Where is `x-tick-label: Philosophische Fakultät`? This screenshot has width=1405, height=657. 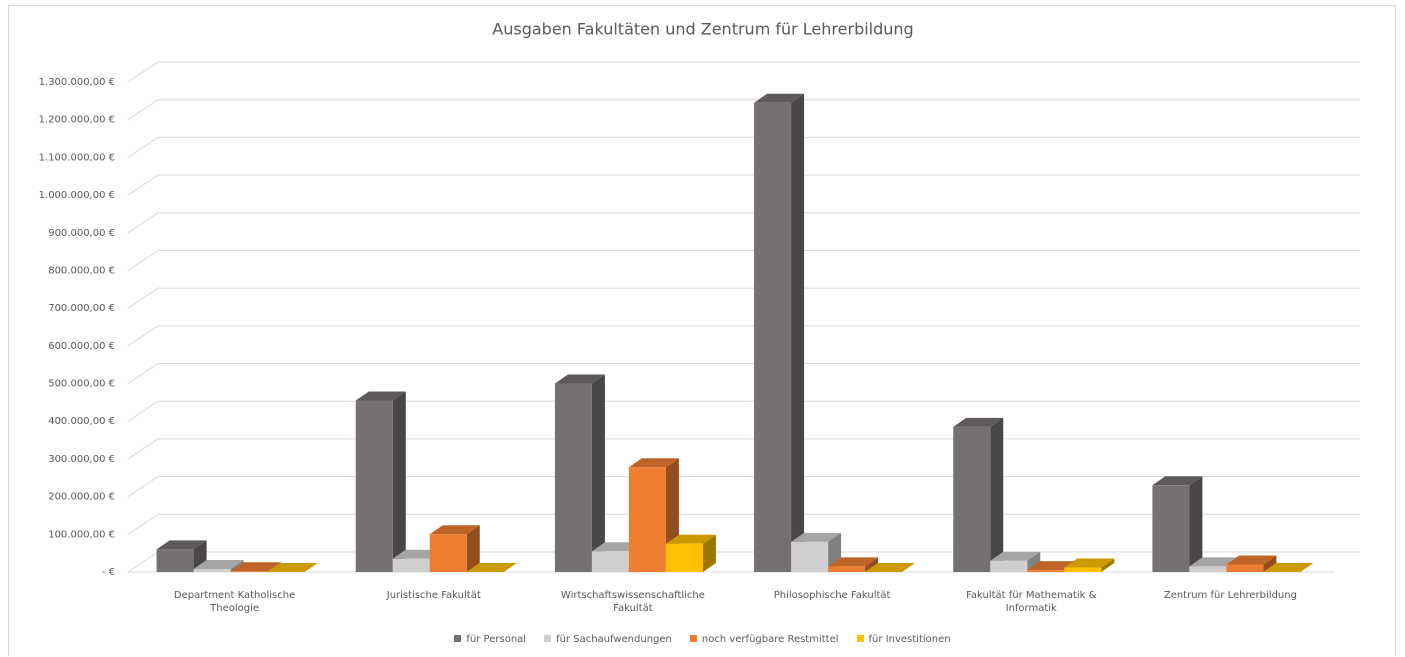
x-tick-label: Philosophische Fakultät is located at coordinates (832, 595).